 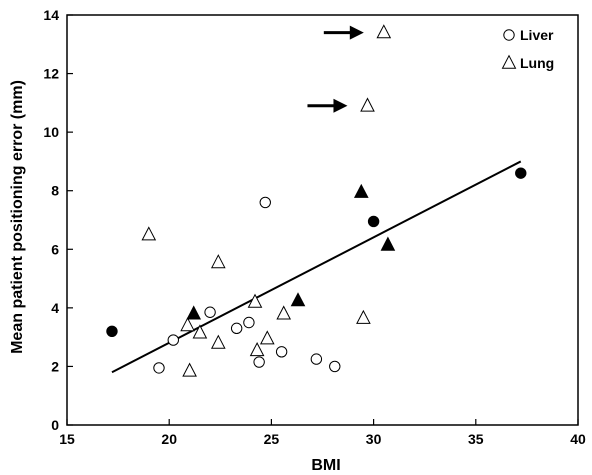 What do you see at coordinates (537, 63) in the screenshot?
I see `legend-label-lung: Lung` at bounding box center [537, 63].